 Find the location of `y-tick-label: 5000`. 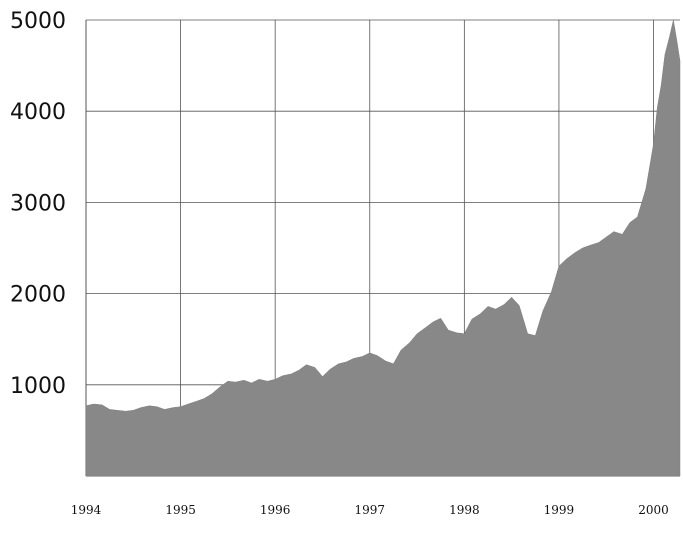

y-tick-label: 5000 is located at coordinates (38, 21).